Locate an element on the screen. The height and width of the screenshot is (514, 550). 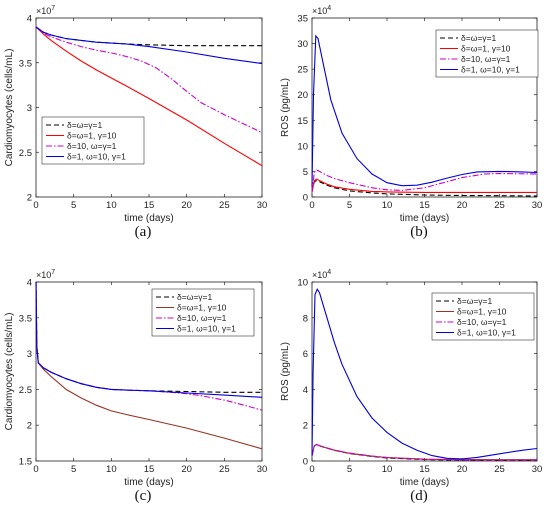
plot-frame is located at coordinates (149, 107).